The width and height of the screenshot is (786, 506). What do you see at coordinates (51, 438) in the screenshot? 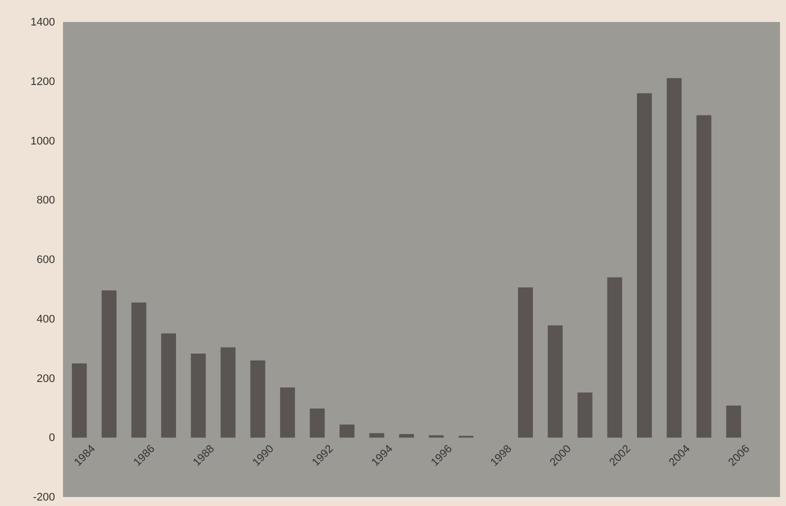
I see `y-tick-label: 0` at bounding box center [51, 438].